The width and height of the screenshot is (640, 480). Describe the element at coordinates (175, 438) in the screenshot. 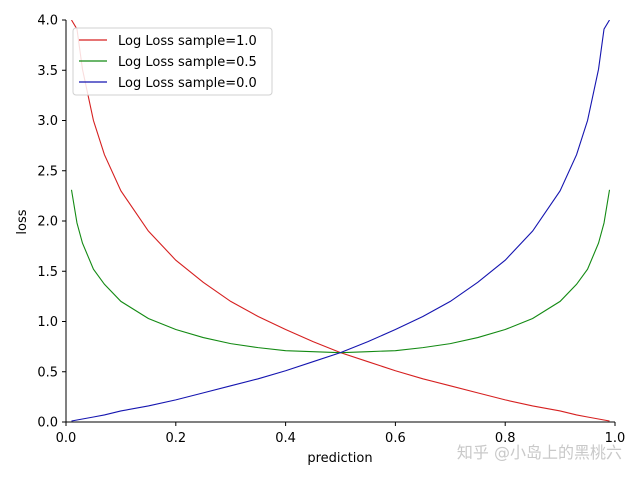

I see `x-tick-label: 0.2` at that location.